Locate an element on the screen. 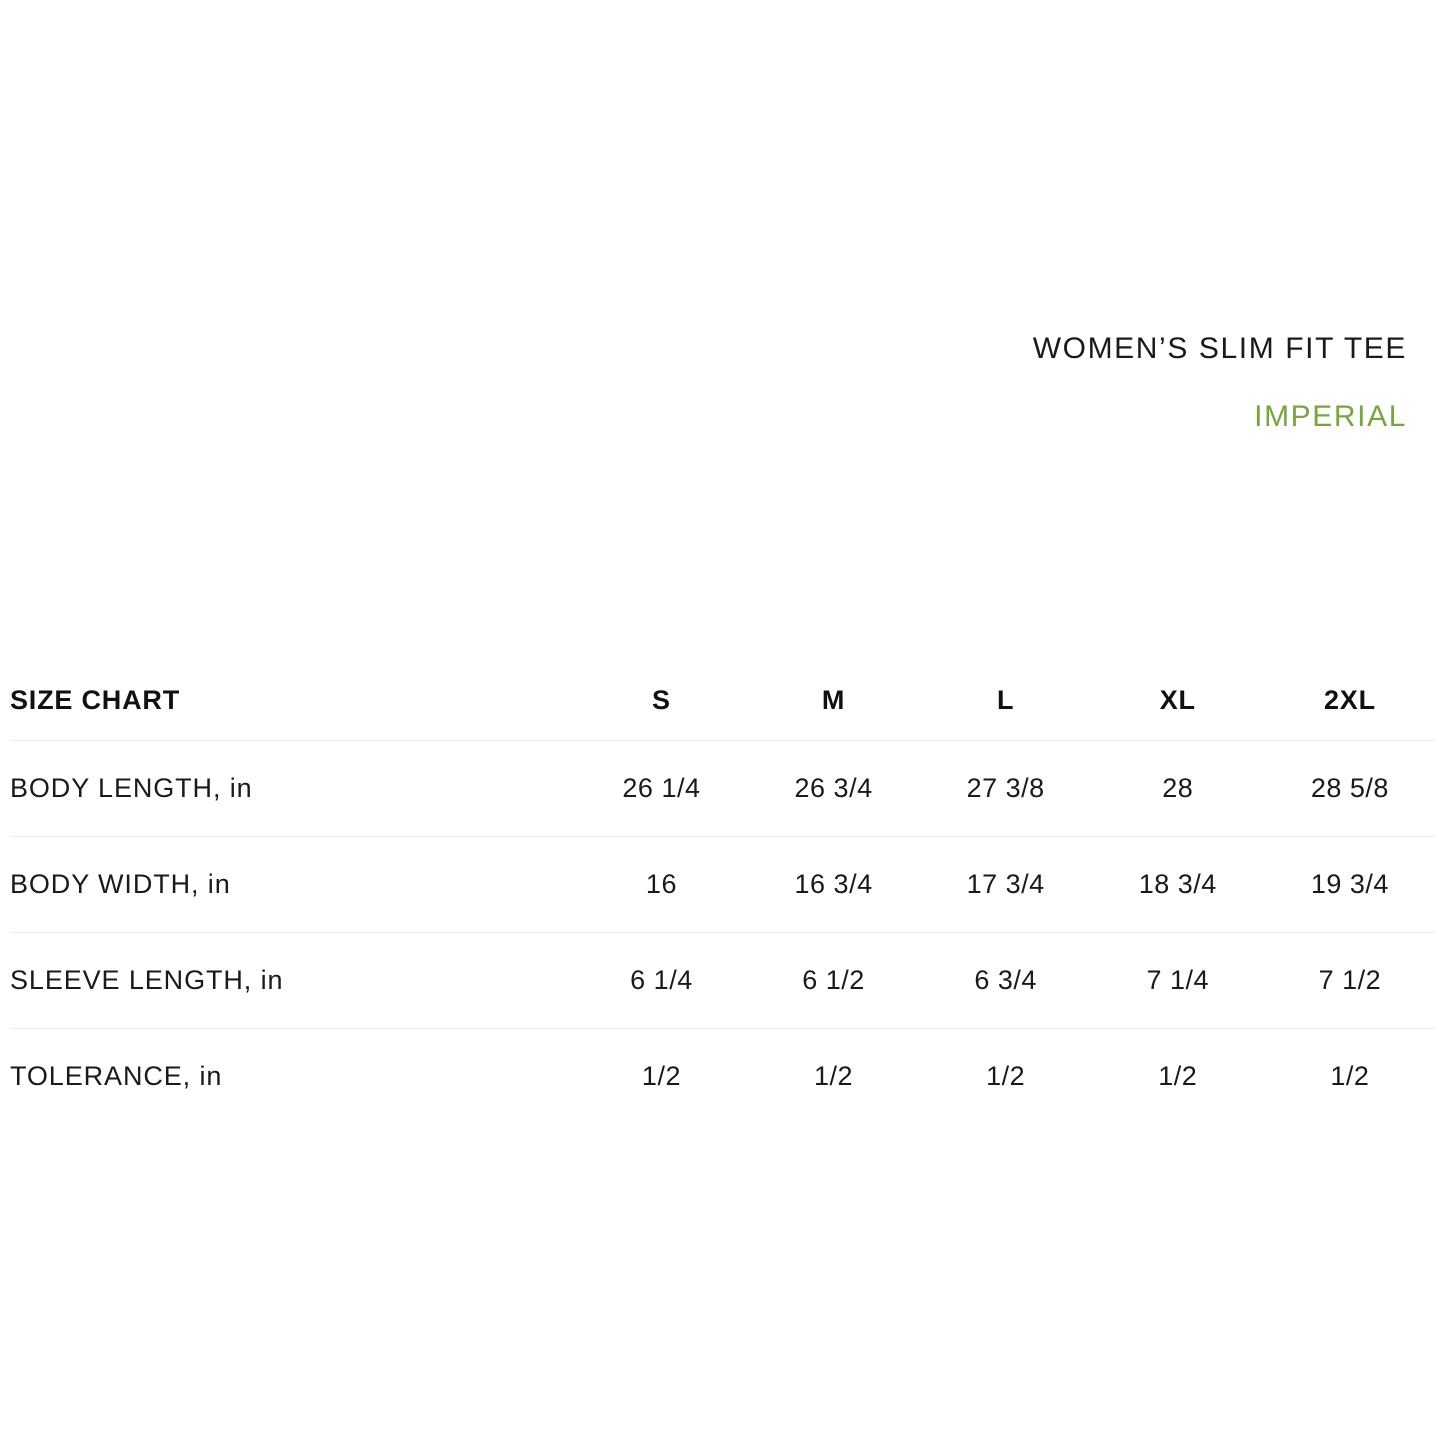  cell-tolerance-l: 1/2 is located at coordinates (1006, 1076).